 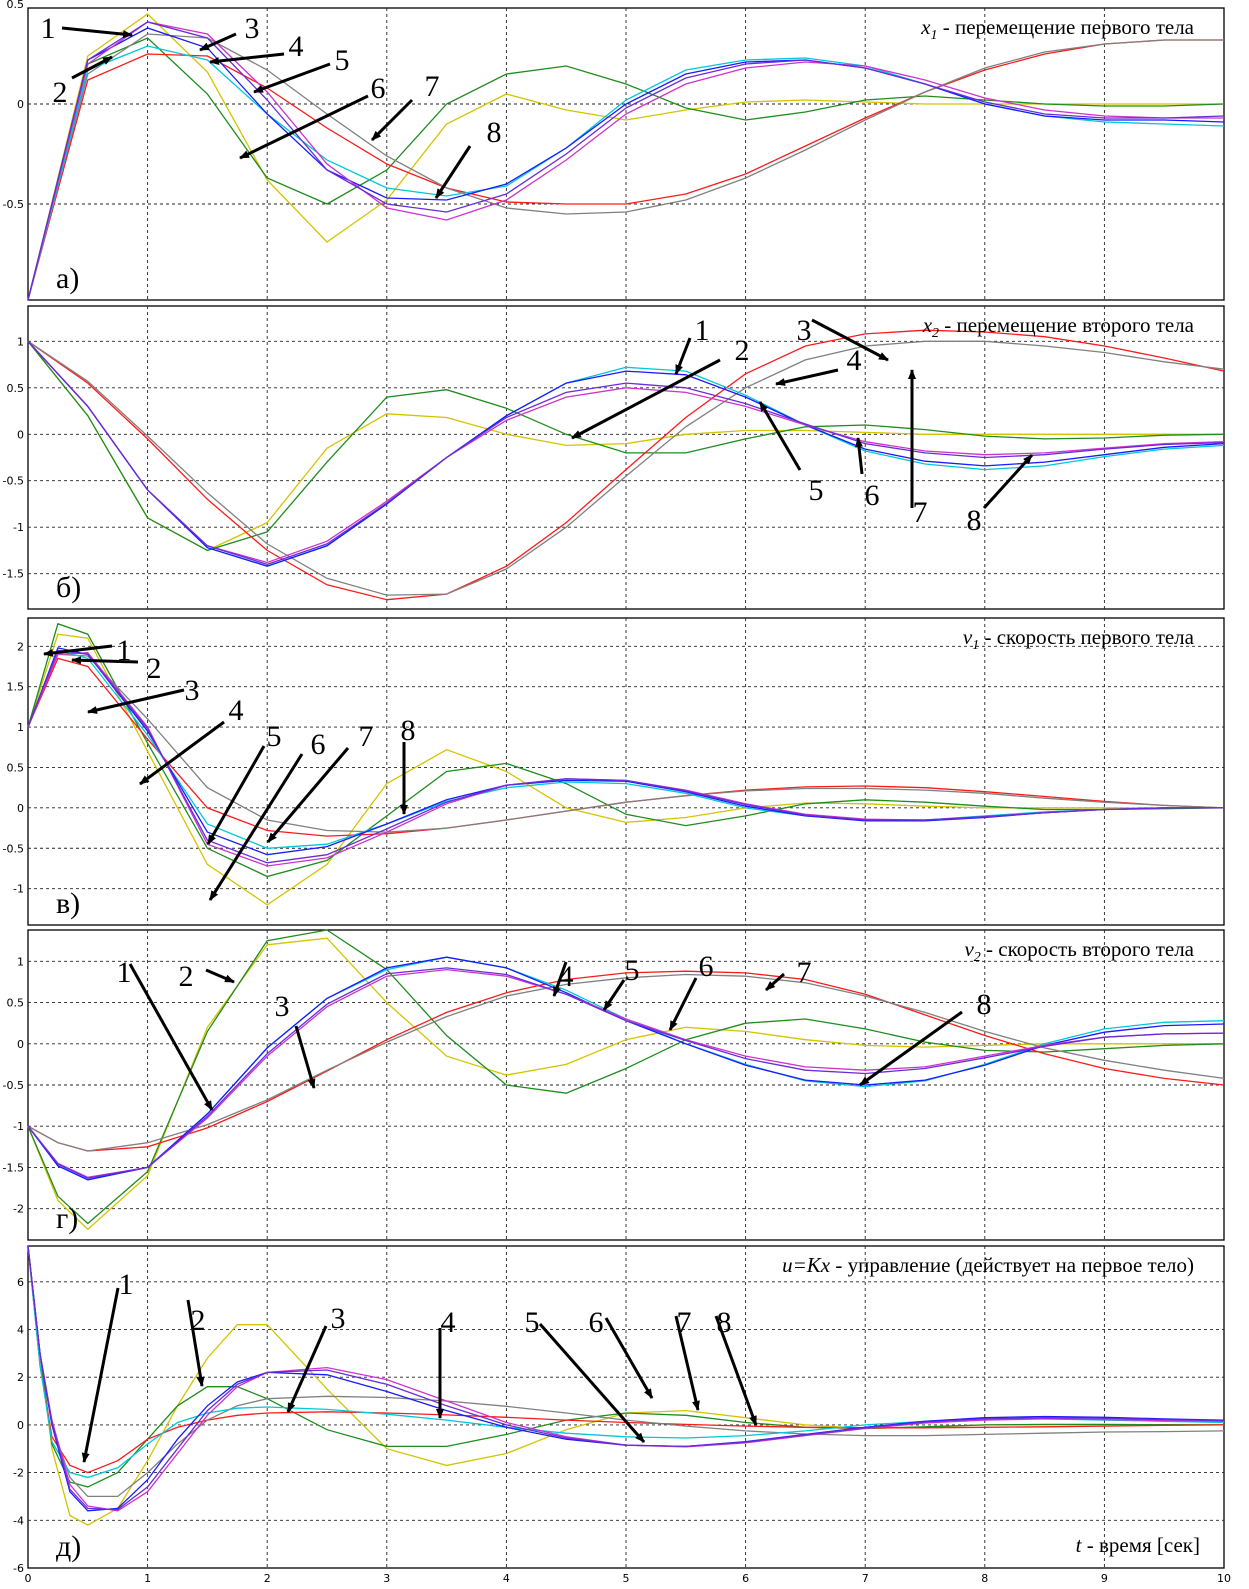 I want to click on x-tick-label: 3, so click(x=386, y=1578).